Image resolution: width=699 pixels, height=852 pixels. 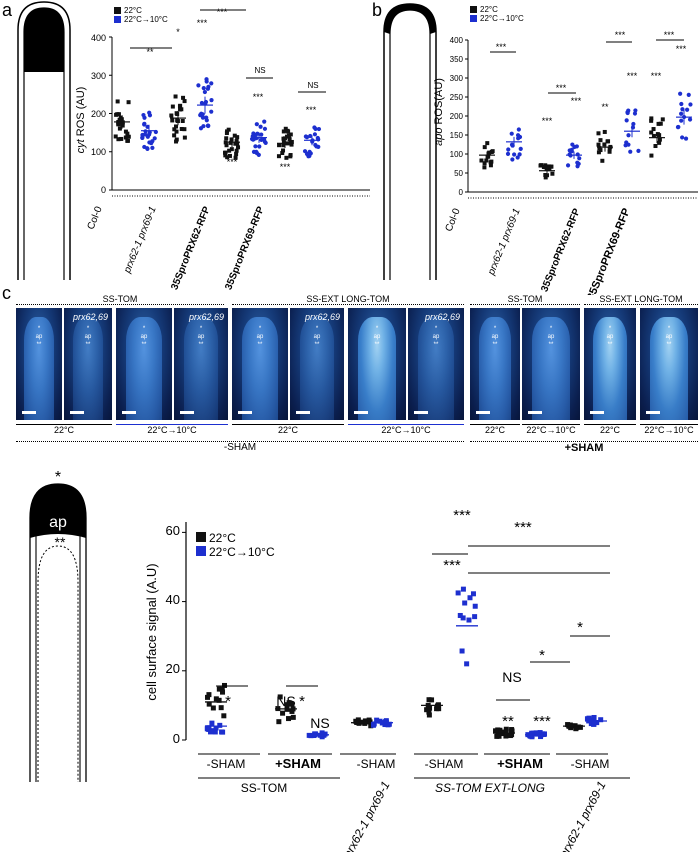 I want to click on sig-mark: **, so click(x=605, y=107).